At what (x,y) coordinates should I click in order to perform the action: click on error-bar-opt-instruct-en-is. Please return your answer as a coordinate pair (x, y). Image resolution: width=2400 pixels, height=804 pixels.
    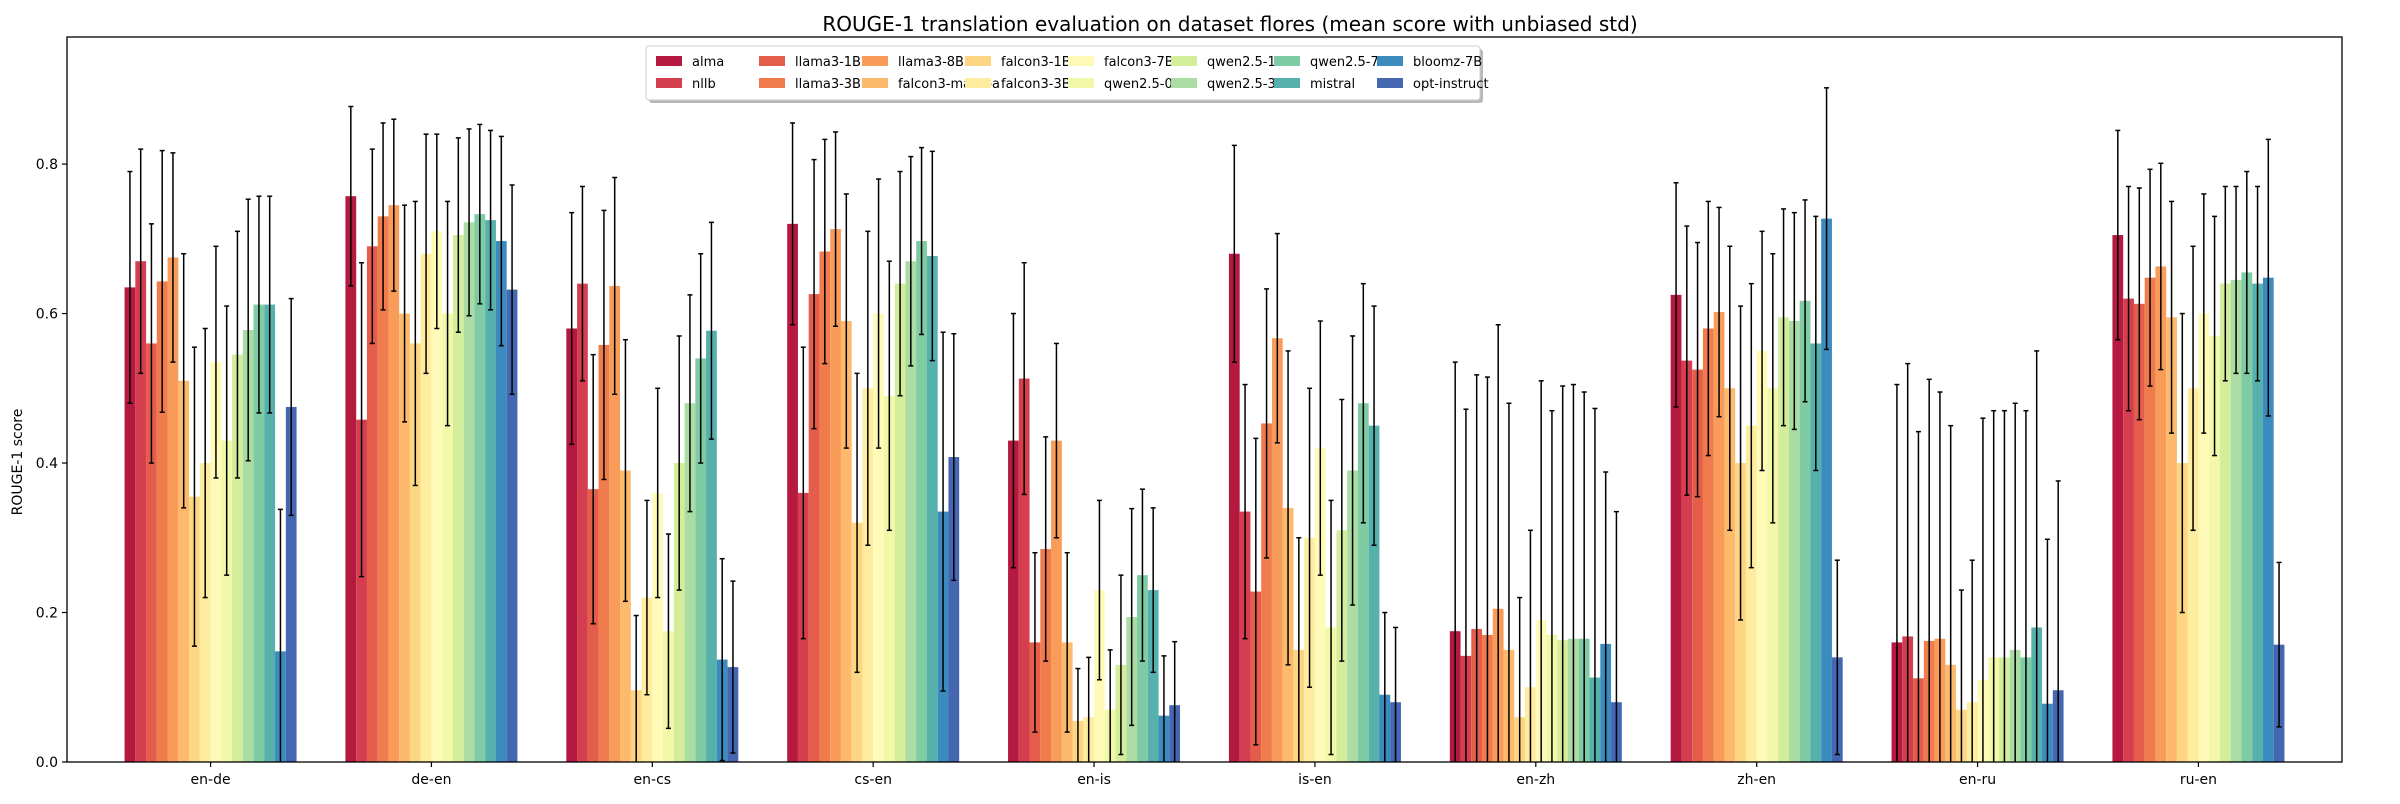
    Looking at the image, I should click on (1175, 701).